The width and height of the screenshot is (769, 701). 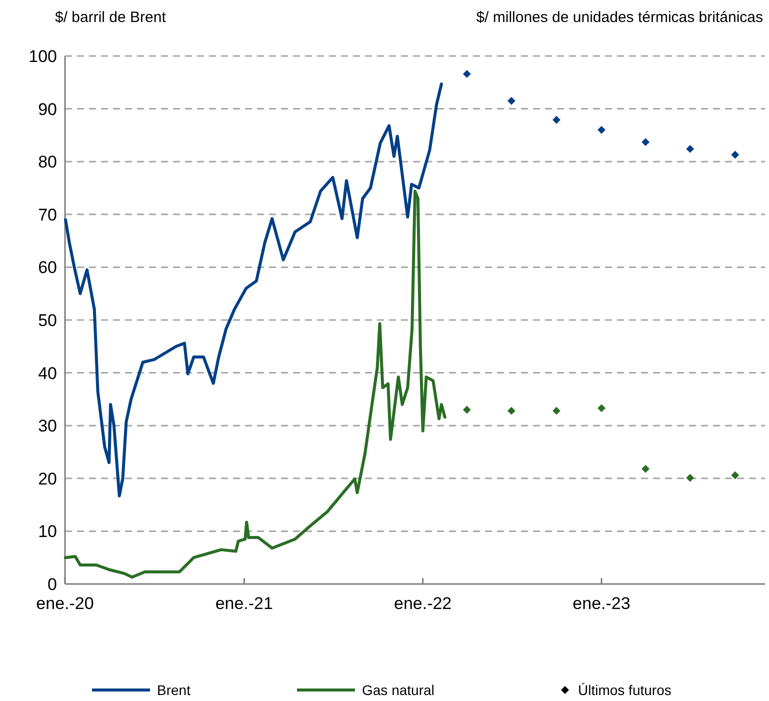 What do you see at coordinates (47, 373) in the screenshot?
I see `y-tick-label: 40` at bounding box center [47, 373].